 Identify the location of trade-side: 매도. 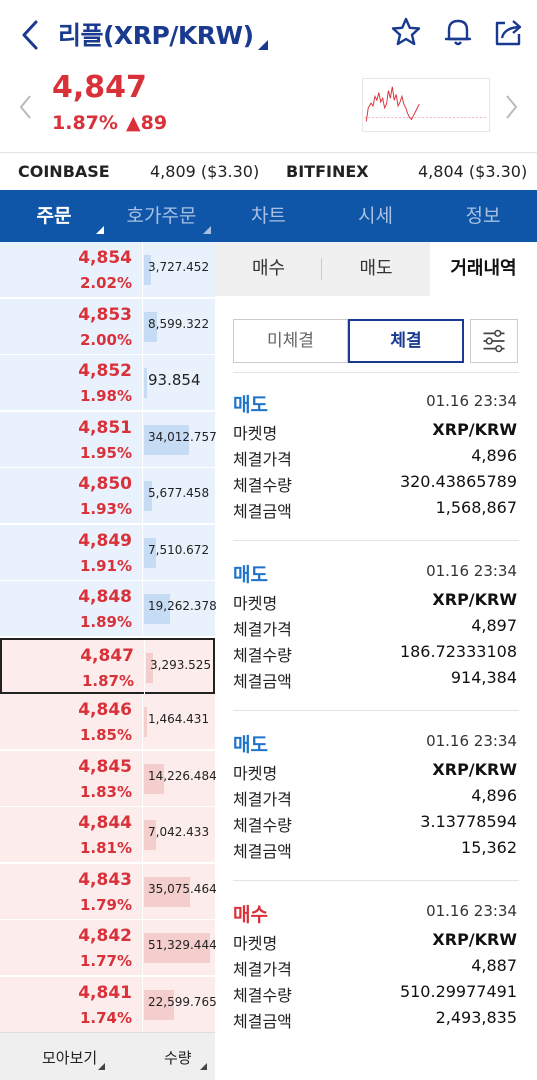
(250, 745).